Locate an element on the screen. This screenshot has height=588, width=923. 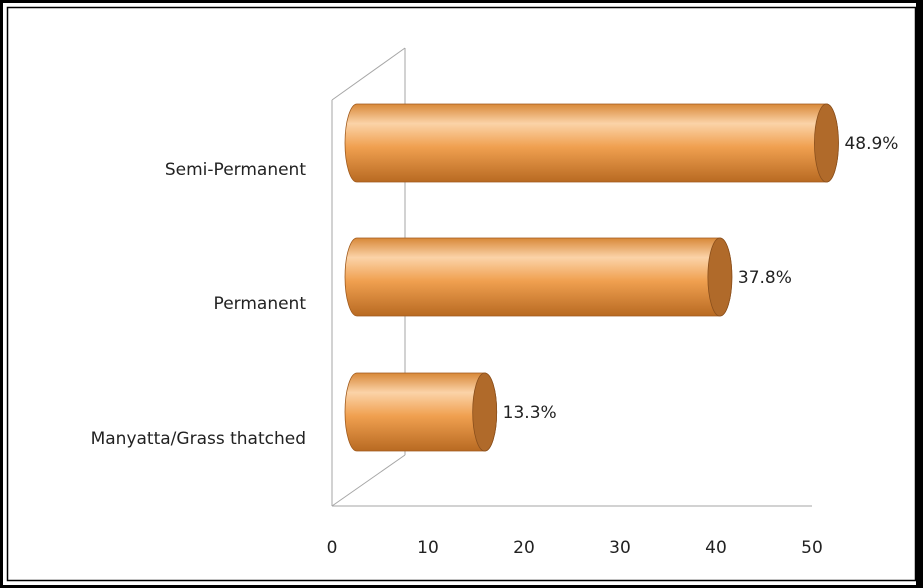
data-label: 37.8% is located at coordinates (765, 278).